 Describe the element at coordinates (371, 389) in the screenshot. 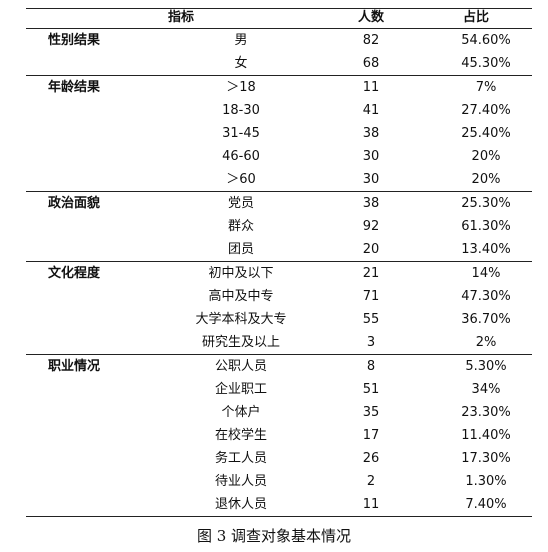

I see `count-cell: 51` at that location.